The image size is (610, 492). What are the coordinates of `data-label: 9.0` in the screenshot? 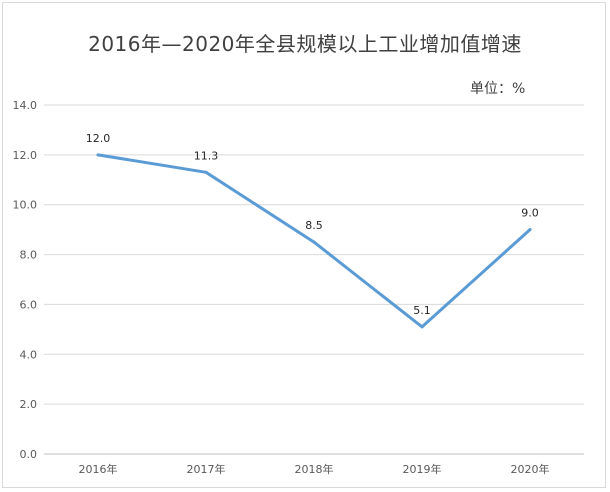 It's located at (530, 213).